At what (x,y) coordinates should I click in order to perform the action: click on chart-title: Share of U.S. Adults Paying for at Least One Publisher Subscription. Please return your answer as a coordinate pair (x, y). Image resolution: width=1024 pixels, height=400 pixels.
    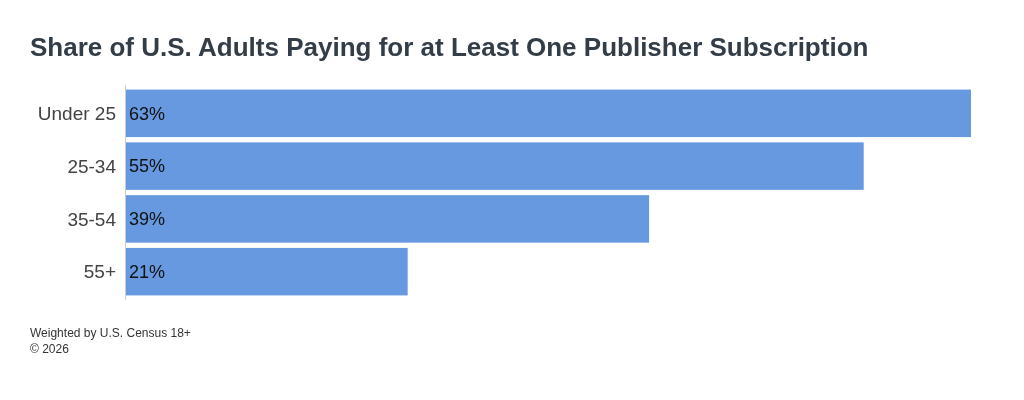
    Looking at the image, I should click on (449, 47).